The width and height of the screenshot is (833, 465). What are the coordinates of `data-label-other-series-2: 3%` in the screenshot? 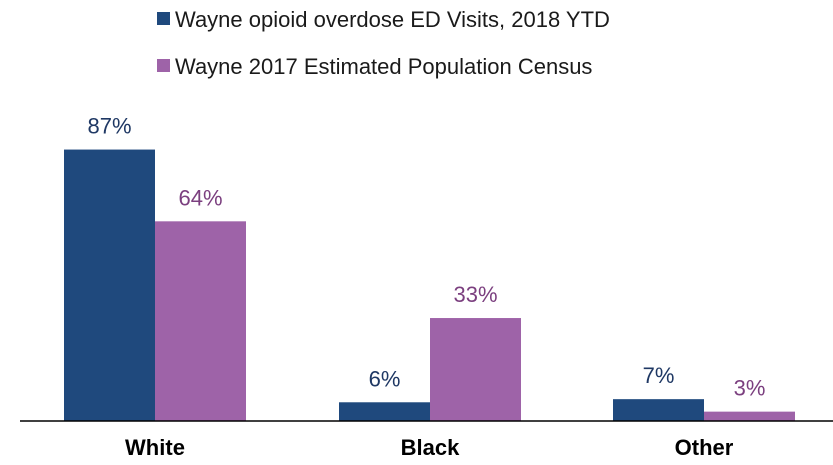 It's located at (750, 388).